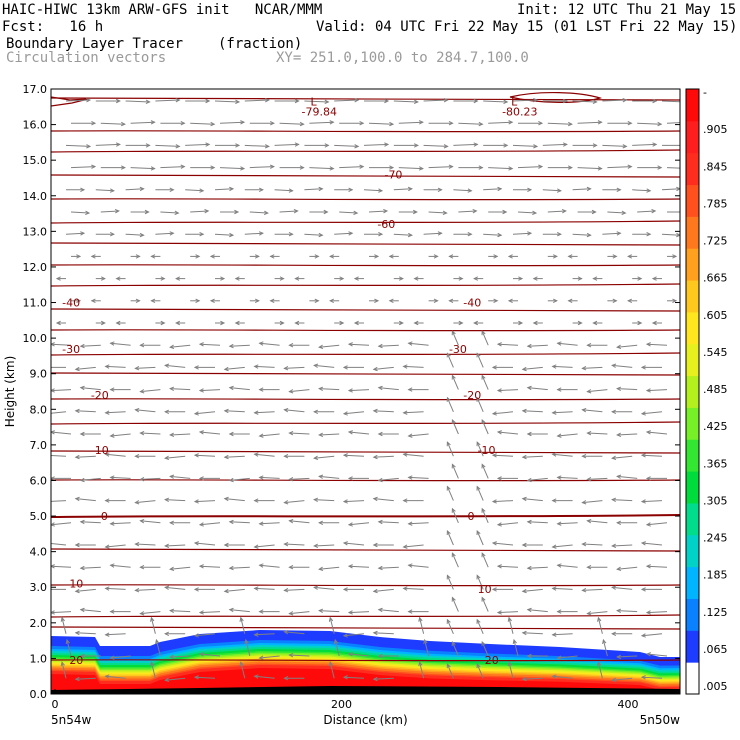  I want to click on colorbar-label: .605, so click(715, 315).